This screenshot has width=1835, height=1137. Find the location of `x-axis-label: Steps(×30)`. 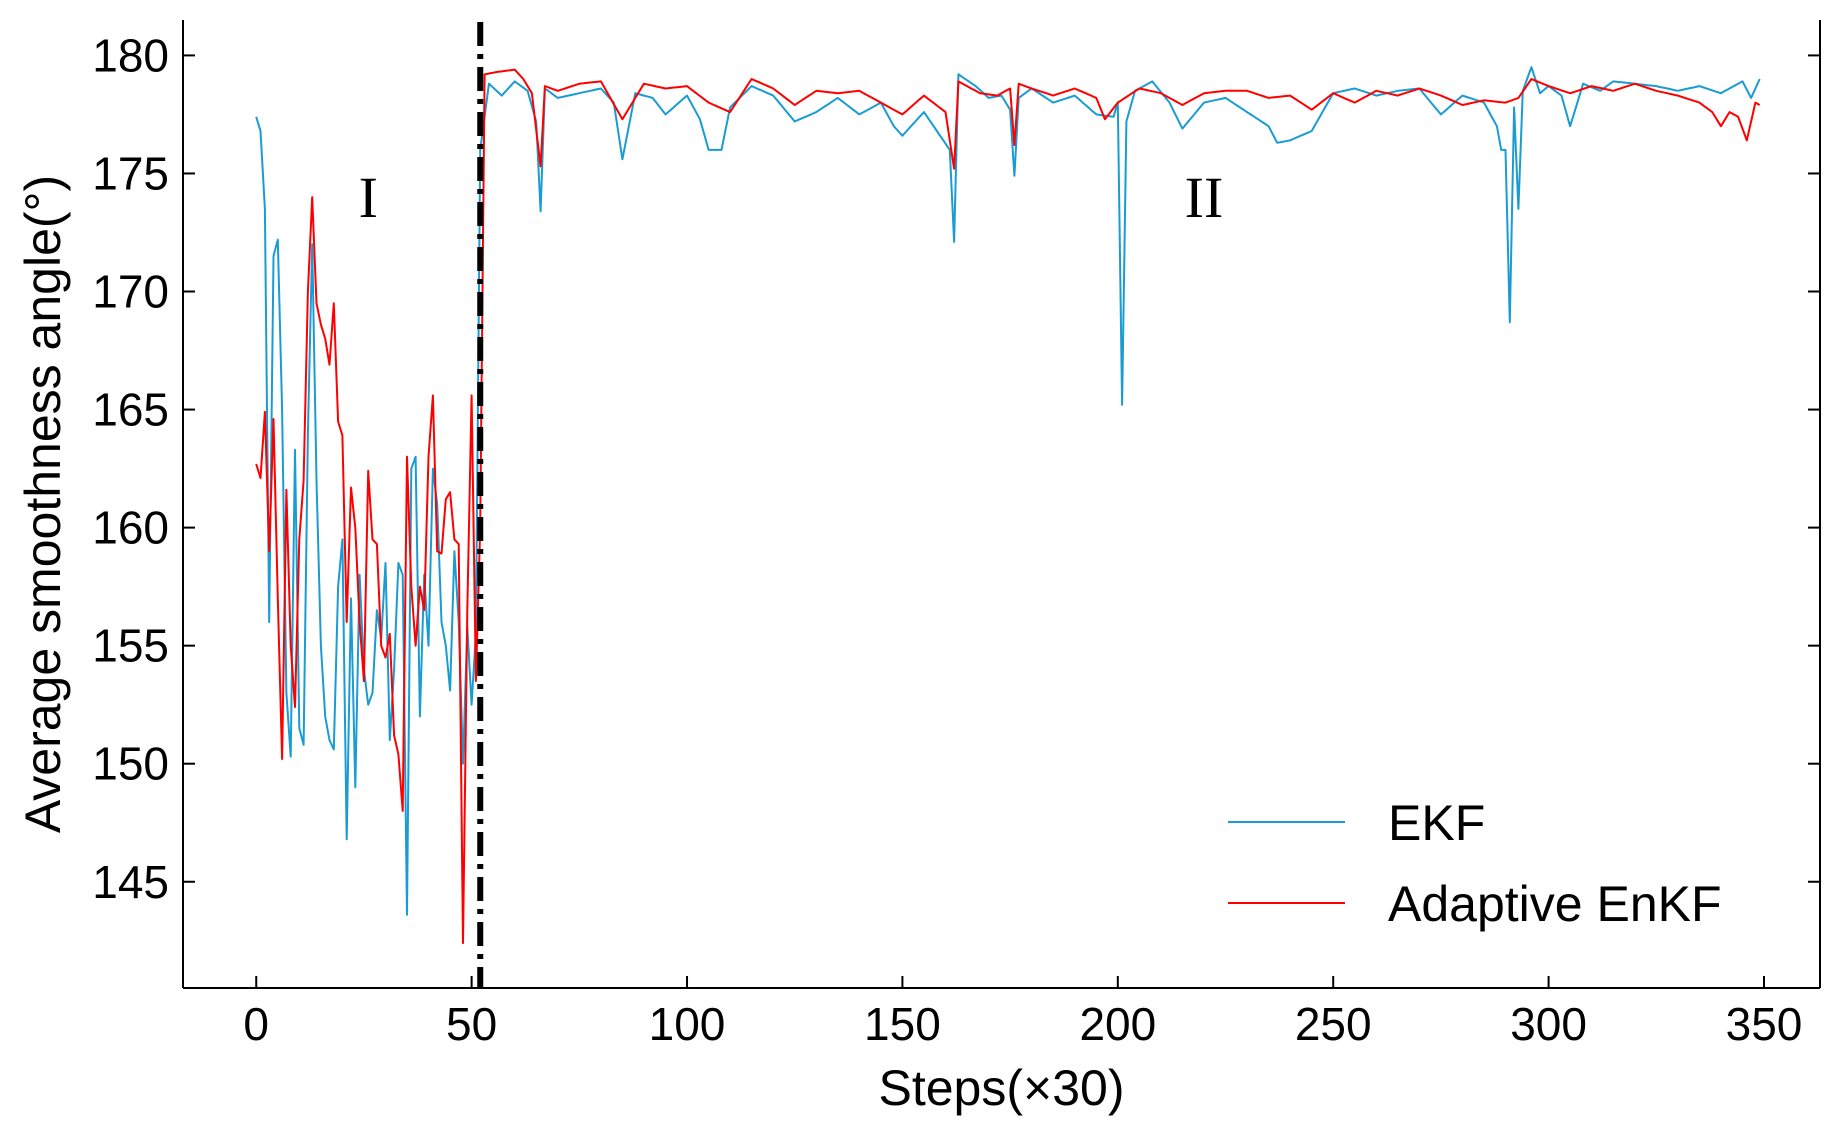

x-axis-label: Steps(×30) is located at coordinates (1002, 1088).